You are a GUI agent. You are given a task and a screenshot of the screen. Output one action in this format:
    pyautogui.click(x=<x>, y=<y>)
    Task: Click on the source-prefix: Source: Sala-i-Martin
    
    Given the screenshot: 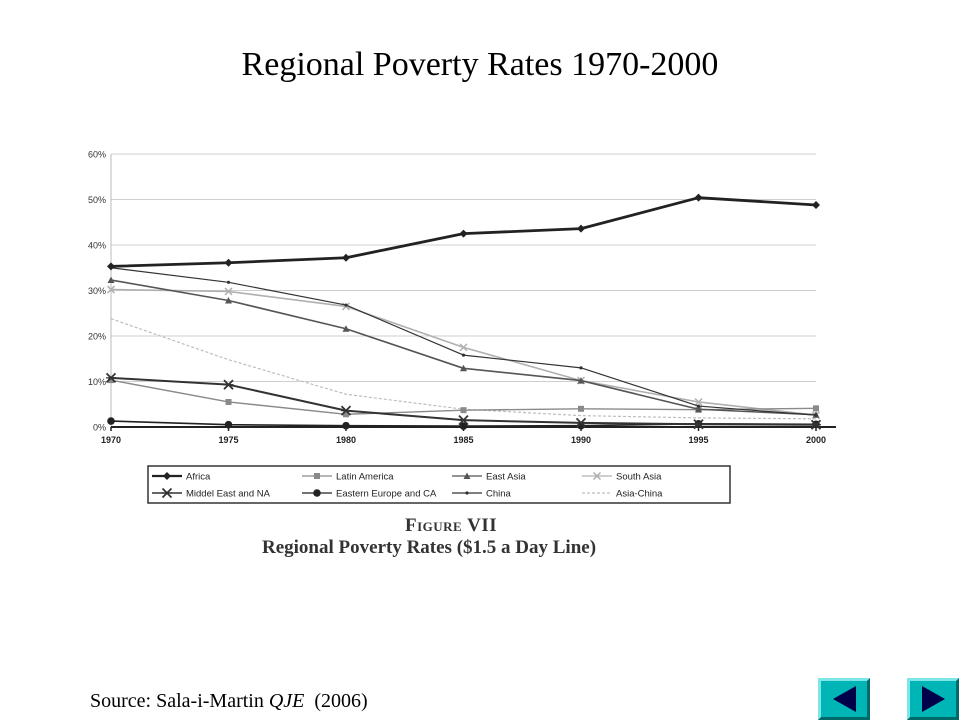 What is the action you would take?
    pyautogui.click(x=179, y=701)
    